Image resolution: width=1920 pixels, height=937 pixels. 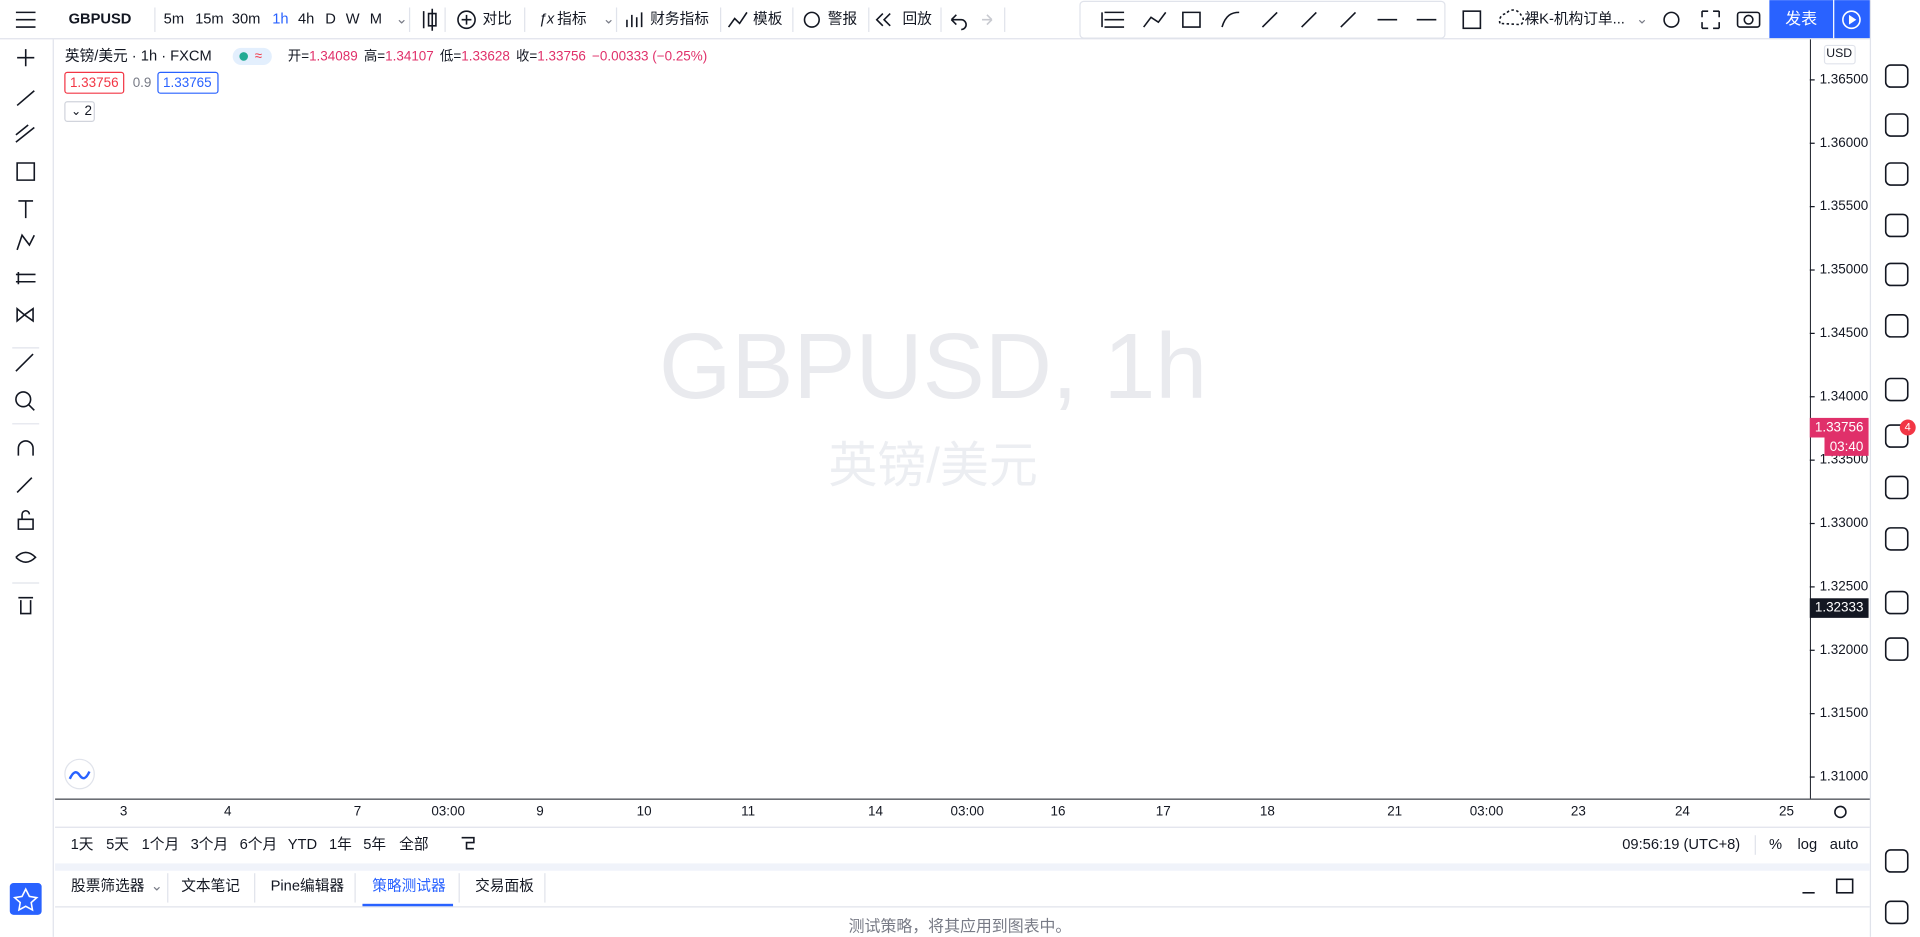 What do you see at coordinates (958, 22) in the screenshot?
I see `undo-icon` at bounding box center [958, 22].